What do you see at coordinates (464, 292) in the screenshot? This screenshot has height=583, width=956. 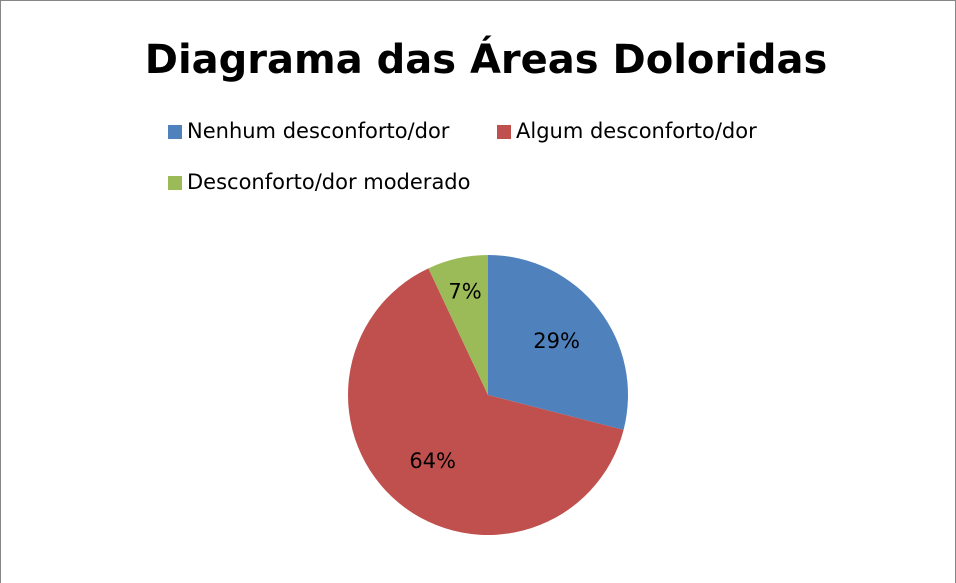 I see `data-label: 7%` at bounding box center [464, 292].